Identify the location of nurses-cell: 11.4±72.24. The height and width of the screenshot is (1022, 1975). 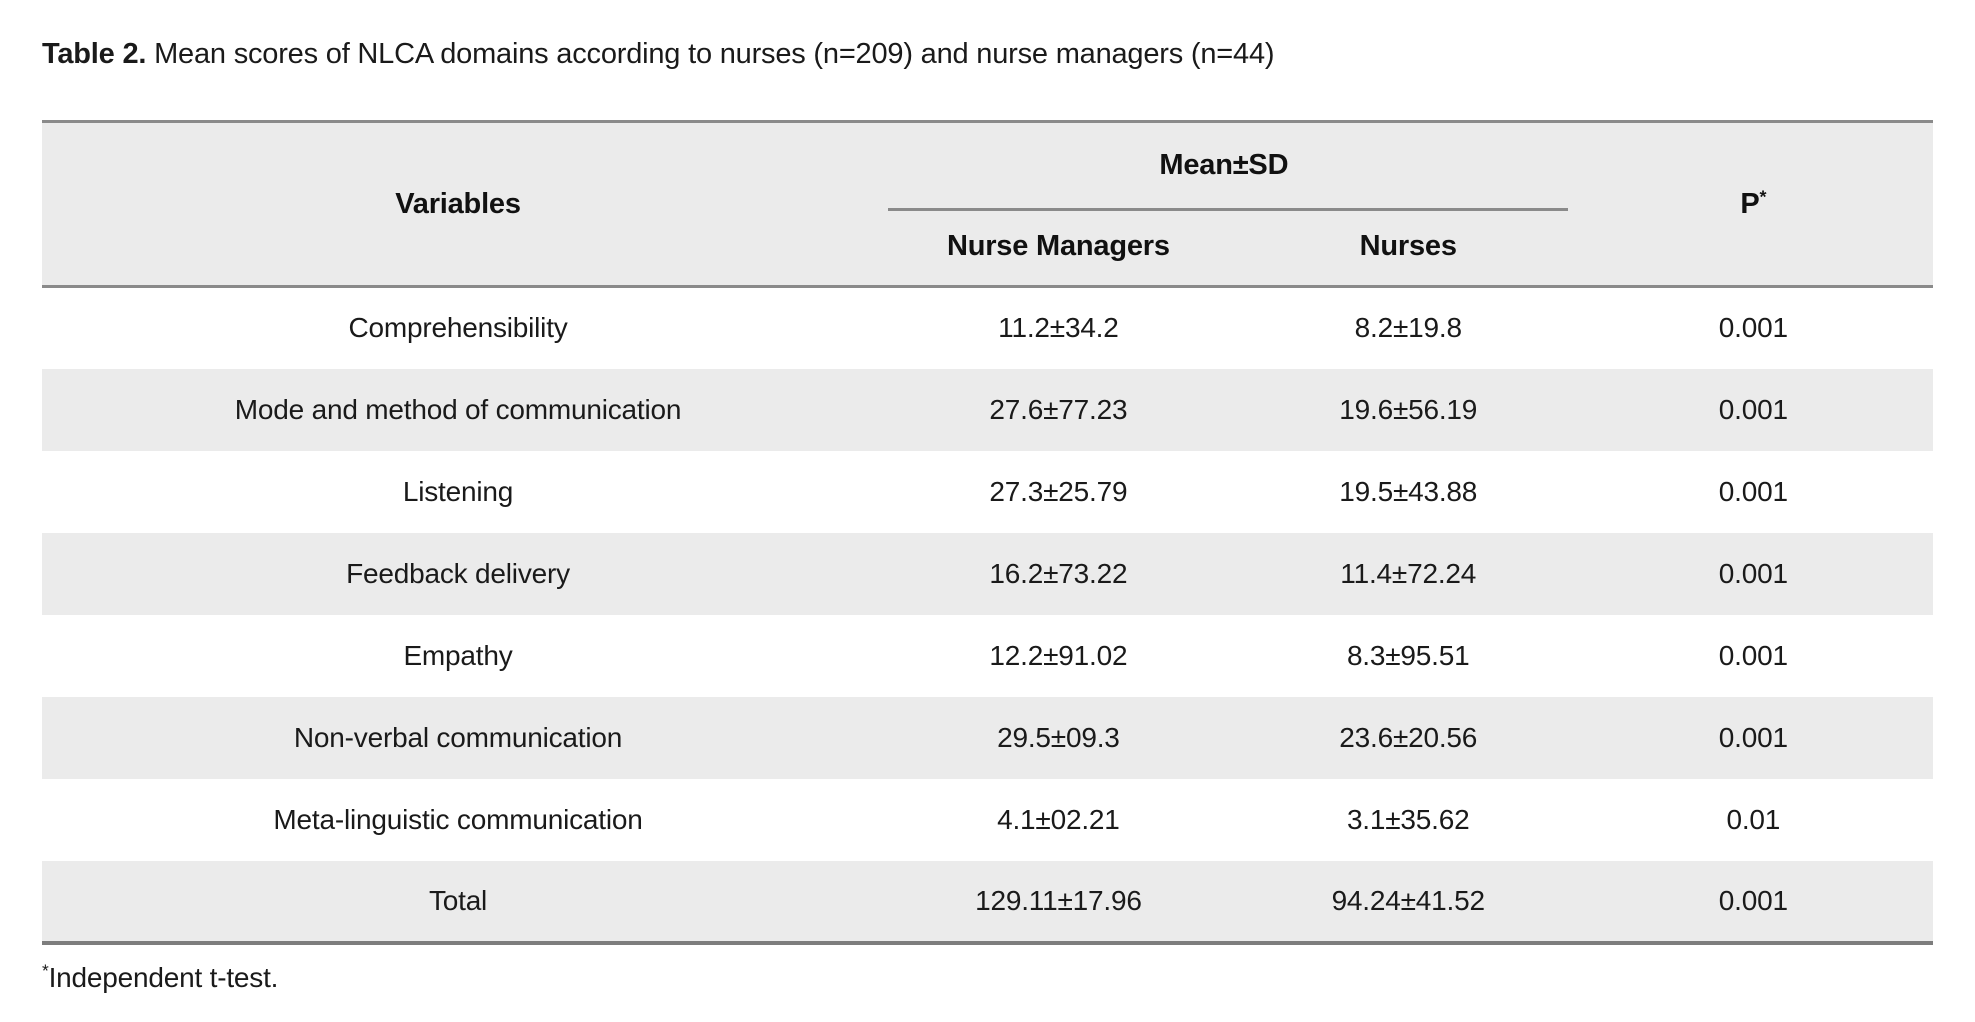
(1408, 573).